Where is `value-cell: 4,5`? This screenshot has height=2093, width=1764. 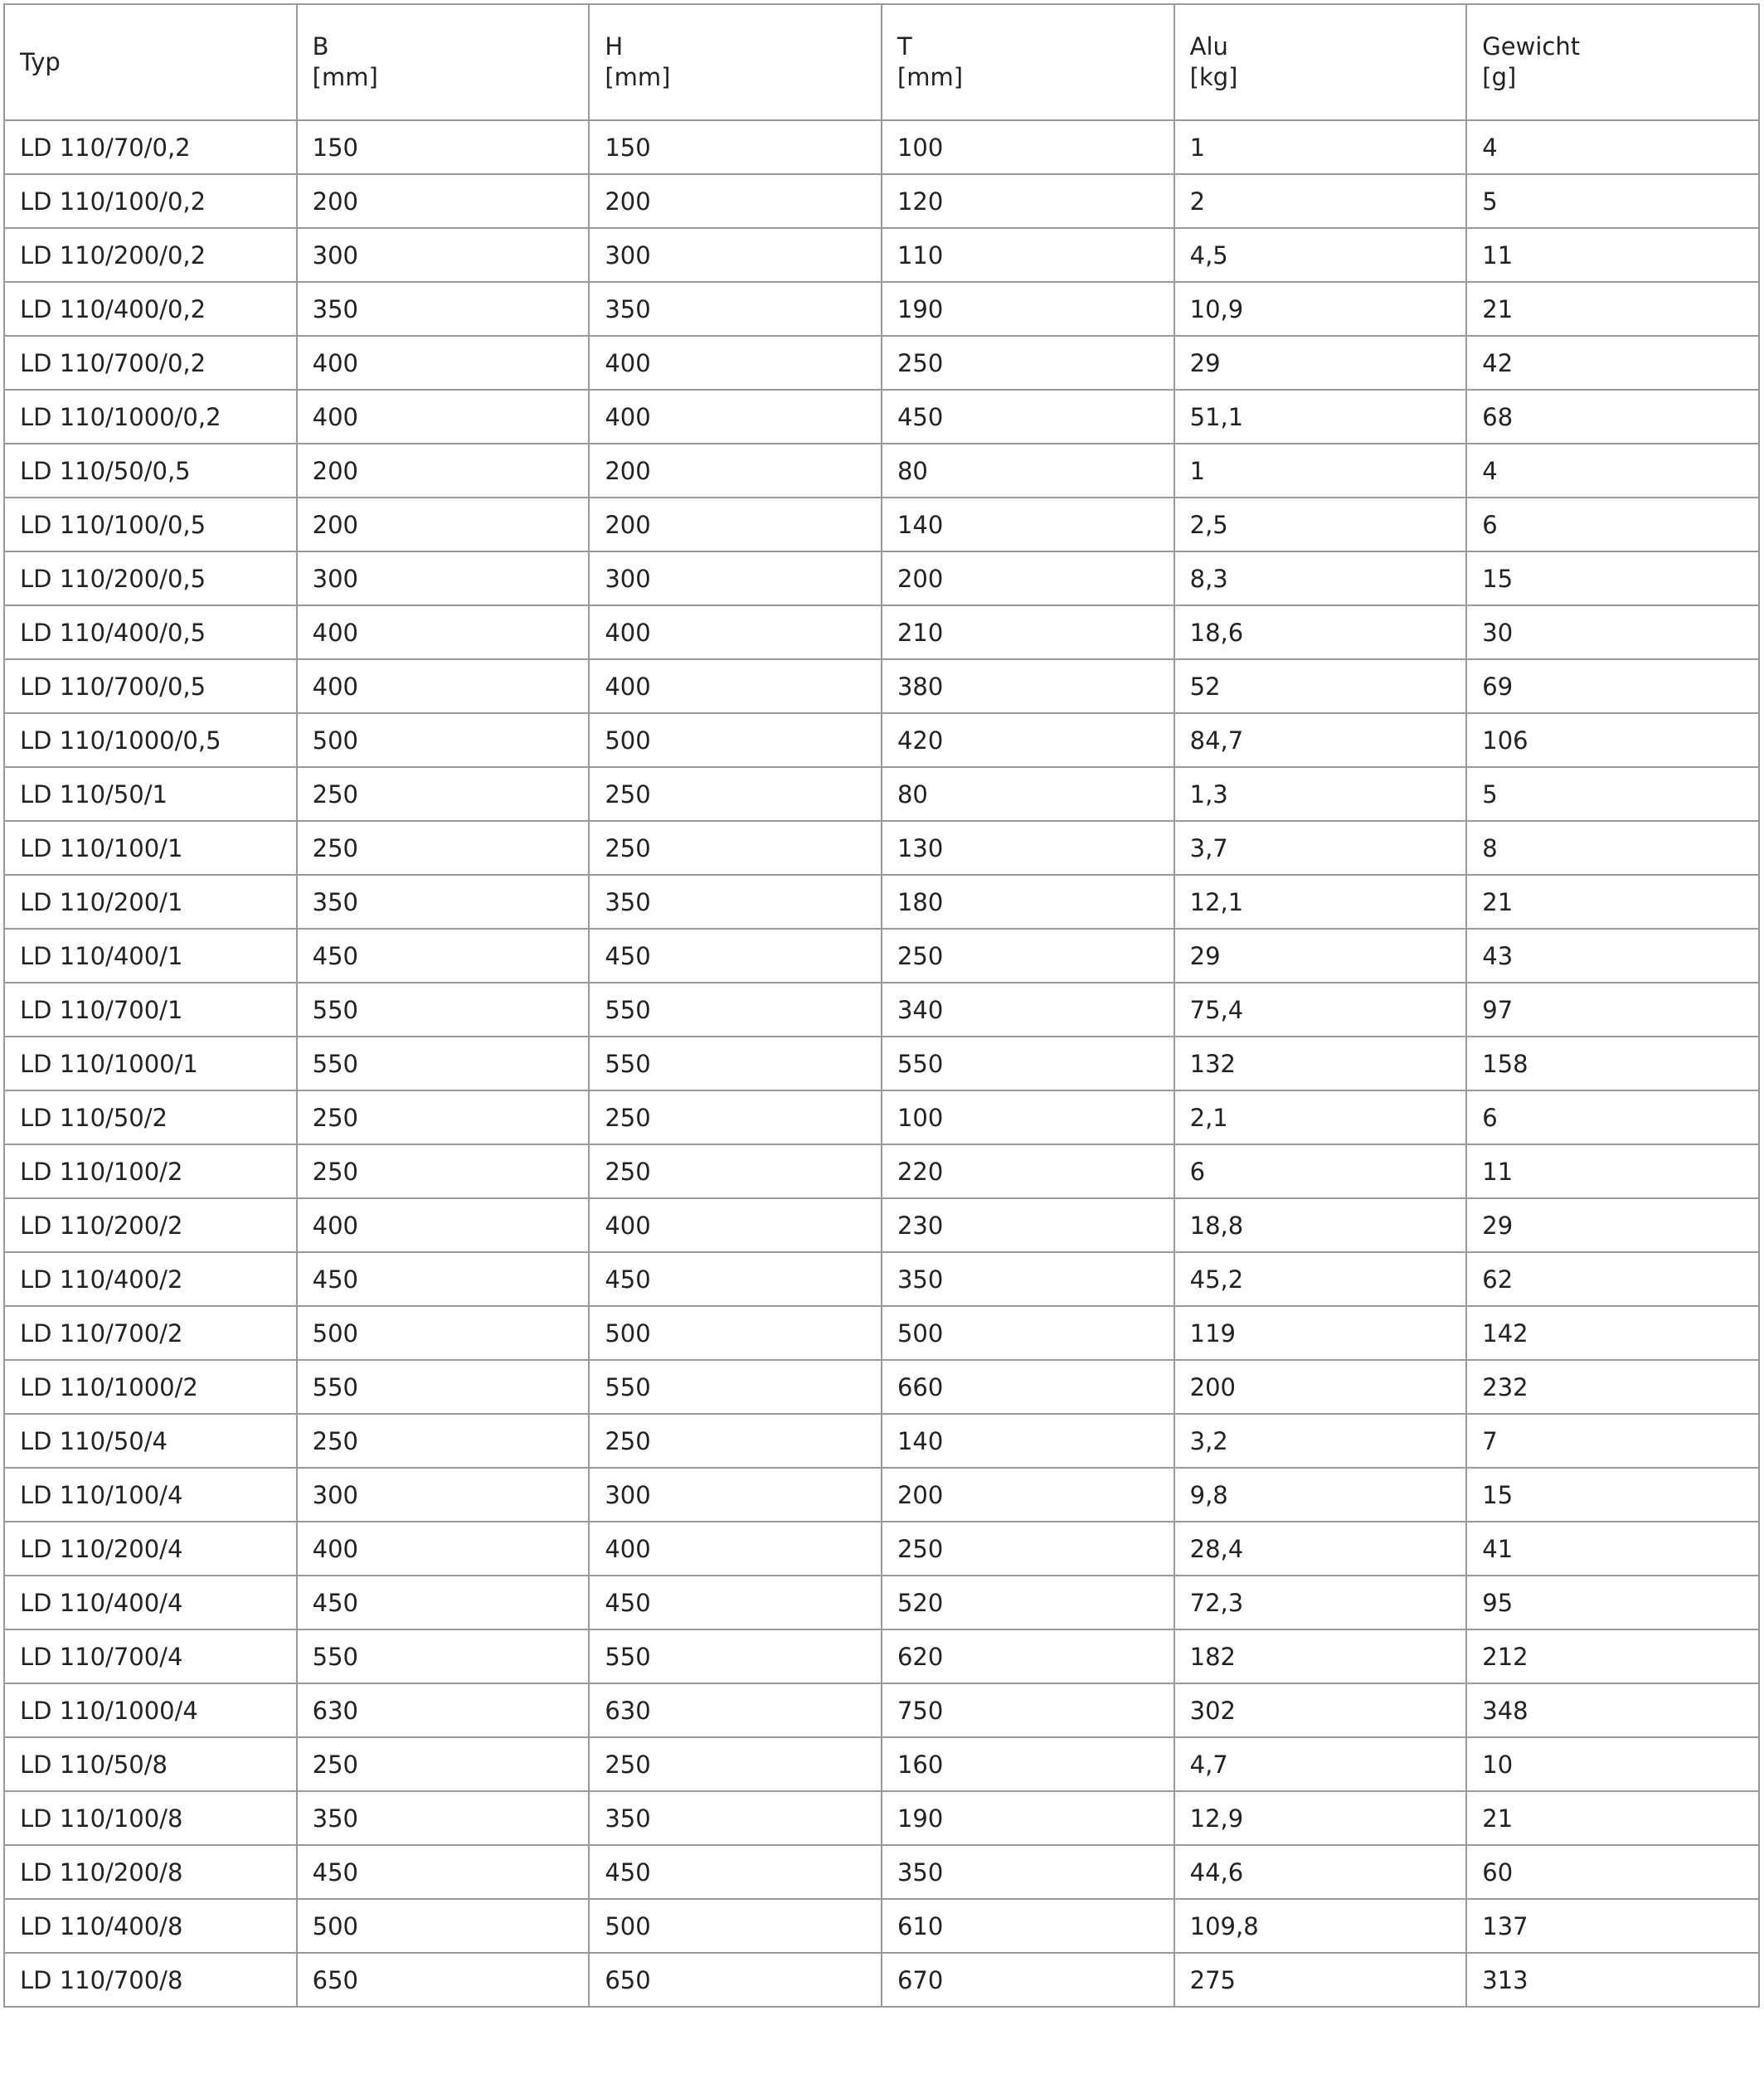
value-cell: 4,5 is located at coordinates (1321, 255).